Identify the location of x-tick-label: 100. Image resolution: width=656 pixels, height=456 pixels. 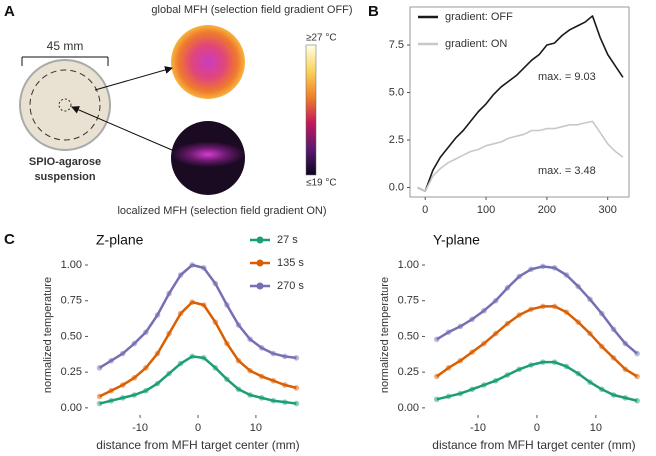
(486, 210).